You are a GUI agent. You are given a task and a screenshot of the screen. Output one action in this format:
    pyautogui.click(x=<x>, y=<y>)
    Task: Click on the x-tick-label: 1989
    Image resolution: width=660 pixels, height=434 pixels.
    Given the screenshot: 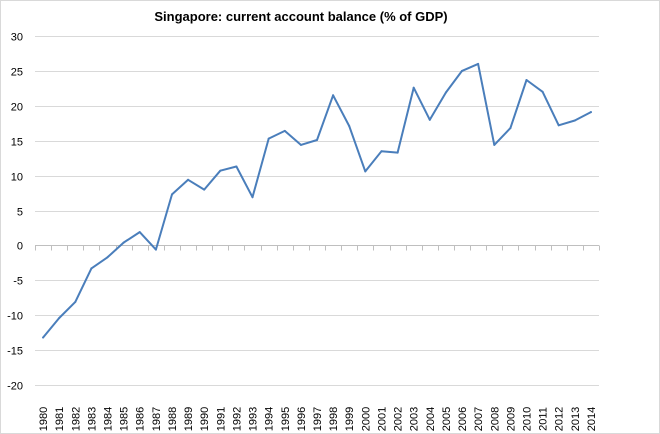 What is the action you would take?
    pyautogui.click(x=189, y=419)
    